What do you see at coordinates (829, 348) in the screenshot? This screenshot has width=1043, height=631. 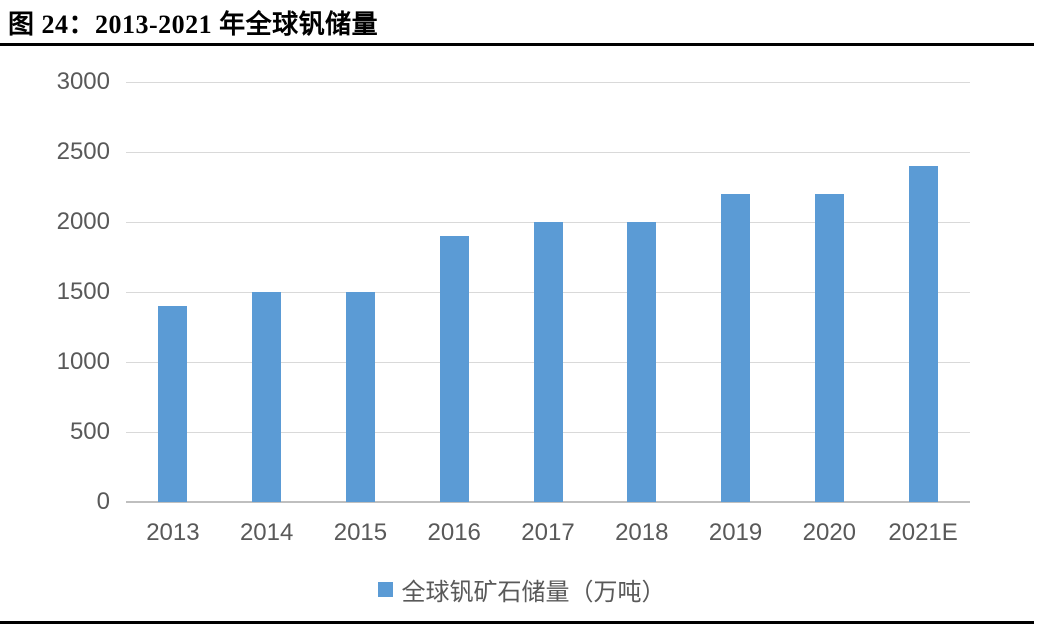 I see `bar-2020` at bounding box center [829, 348].